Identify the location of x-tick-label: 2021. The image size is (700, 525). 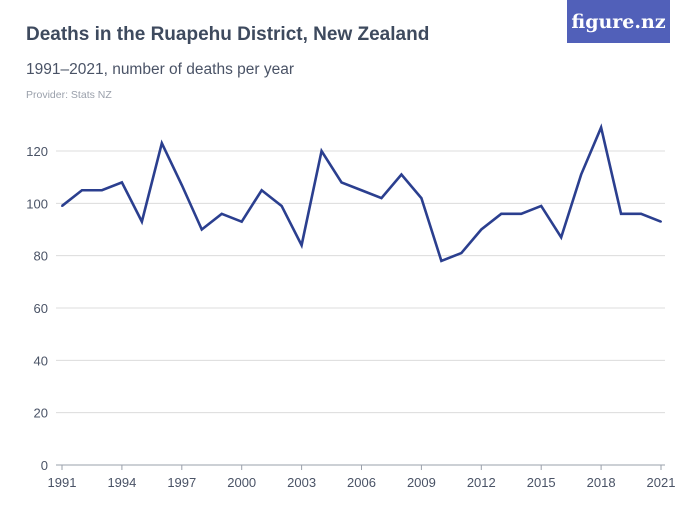
(661, 482).